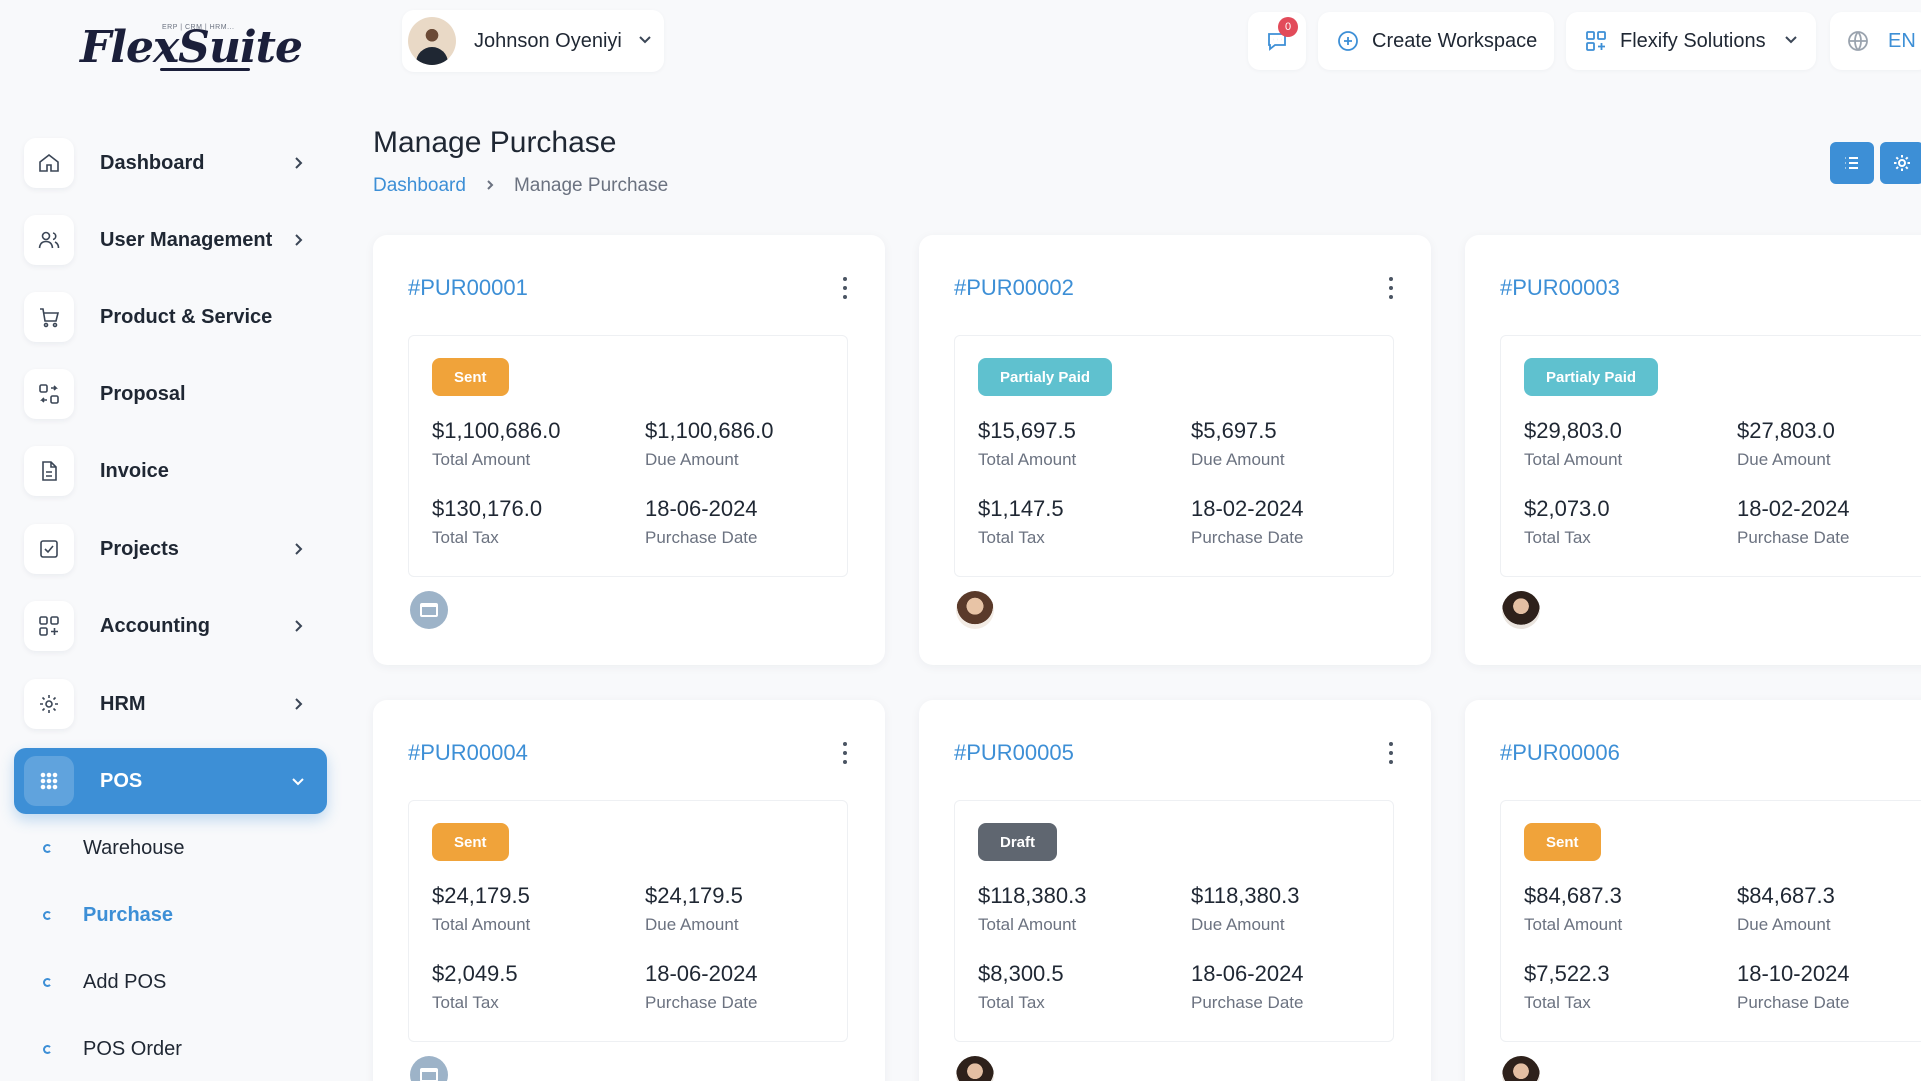 This screenshot has width=1921, height=1081. What do you see at coordinates (152, 162) in the screenshot?
I see `sidebar-item-label: Dashboard` at bounding box center [152, 162].